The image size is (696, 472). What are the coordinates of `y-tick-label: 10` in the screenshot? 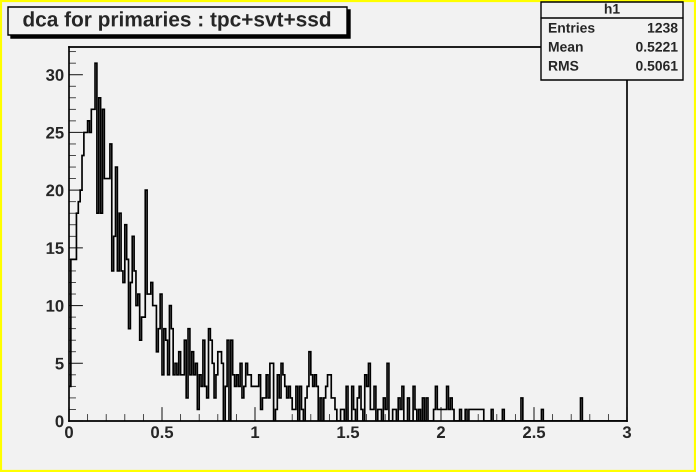 It's located at (55, 306).